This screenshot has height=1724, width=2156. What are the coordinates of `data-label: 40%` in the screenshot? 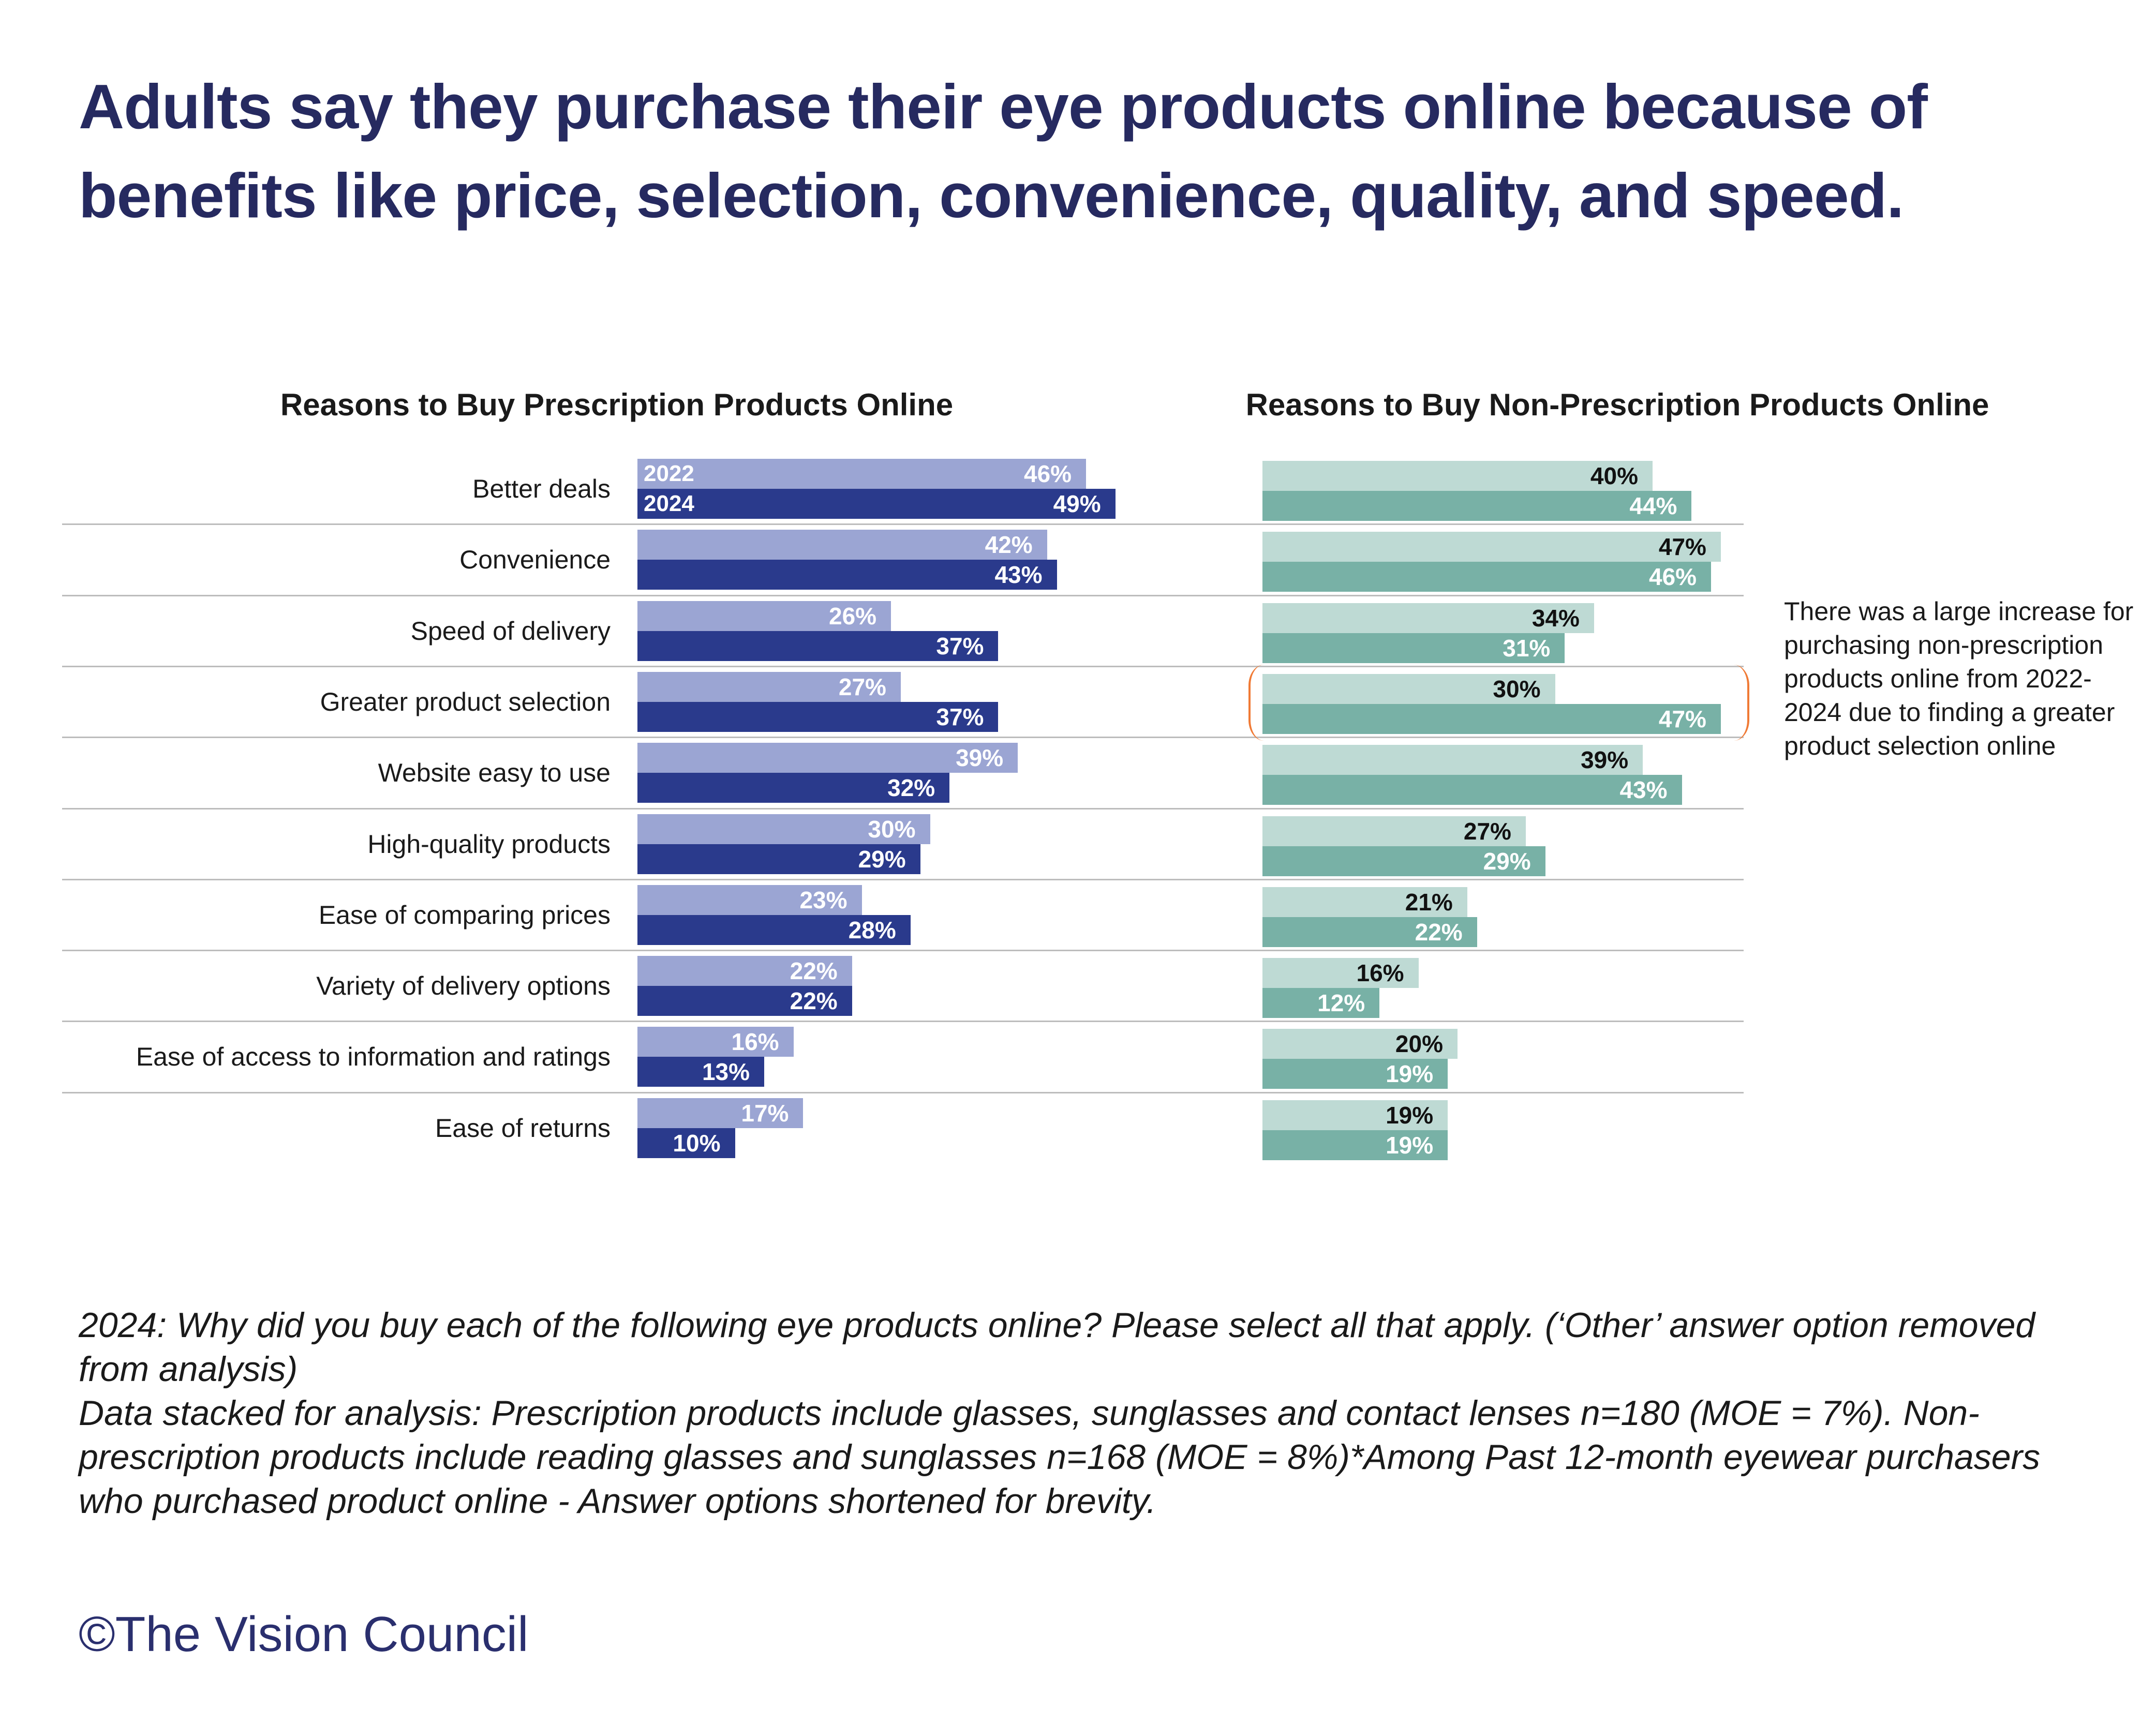 It's located at (1614, 476).